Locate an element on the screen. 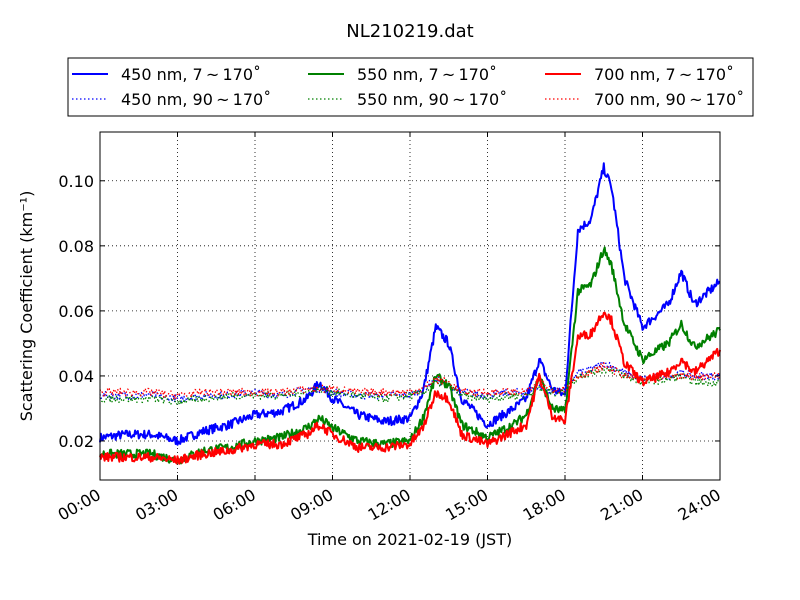 The width and height of the screenshot is (800, 600). y-tick-label: 0.10 is located at coordinates (76, 181).